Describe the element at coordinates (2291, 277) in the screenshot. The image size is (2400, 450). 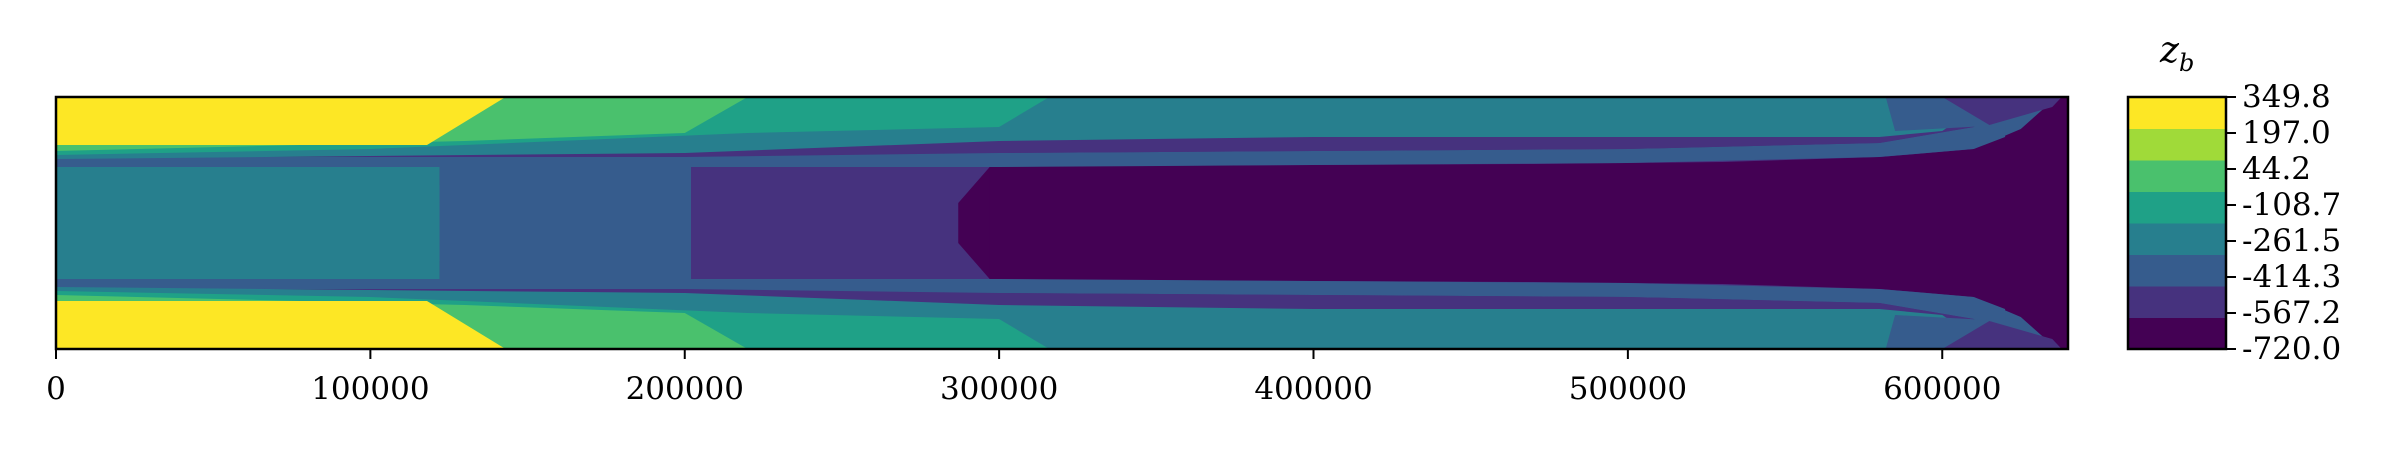
I see `colorbar-tick-label: -414.3` at that location.